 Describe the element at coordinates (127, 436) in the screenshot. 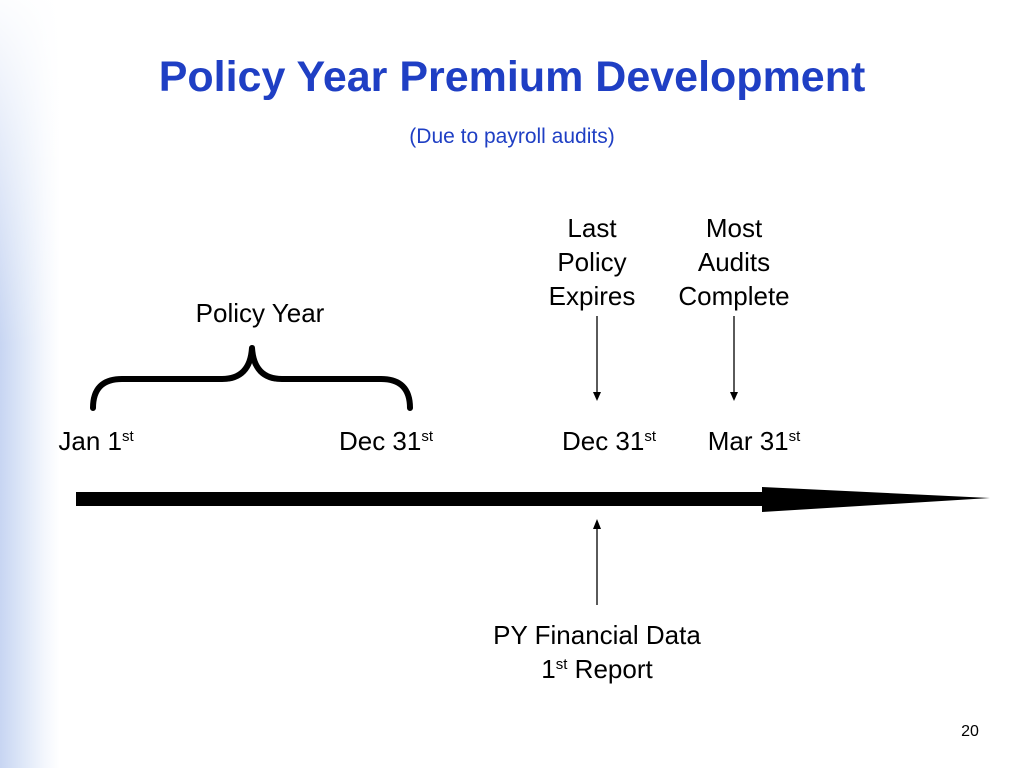

I see `date-jan-1st-suffix: st` at that location.